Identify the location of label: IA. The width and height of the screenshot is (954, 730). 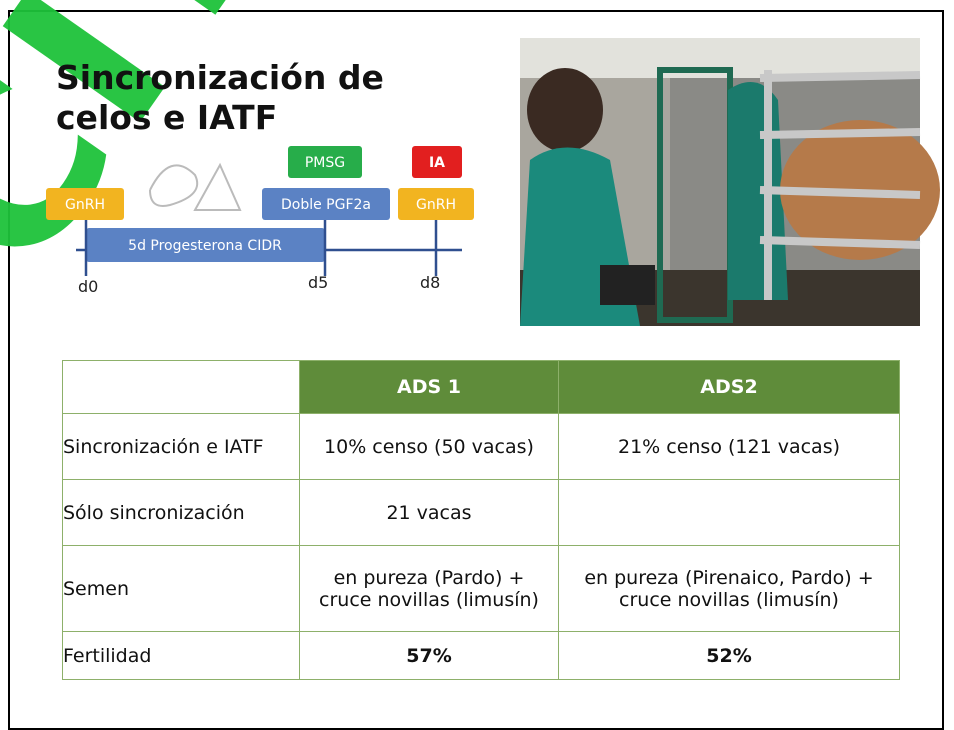
(437, 163).